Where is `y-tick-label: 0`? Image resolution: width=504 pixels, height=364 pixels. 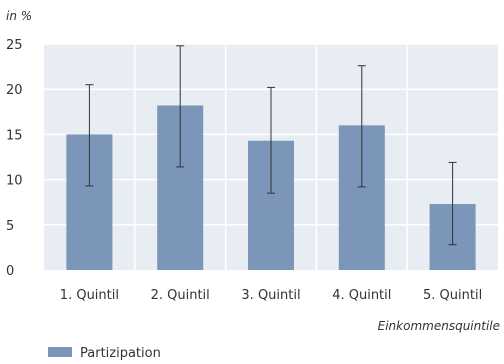
y-tick-label: 0 is located at coordinates (10, 271).